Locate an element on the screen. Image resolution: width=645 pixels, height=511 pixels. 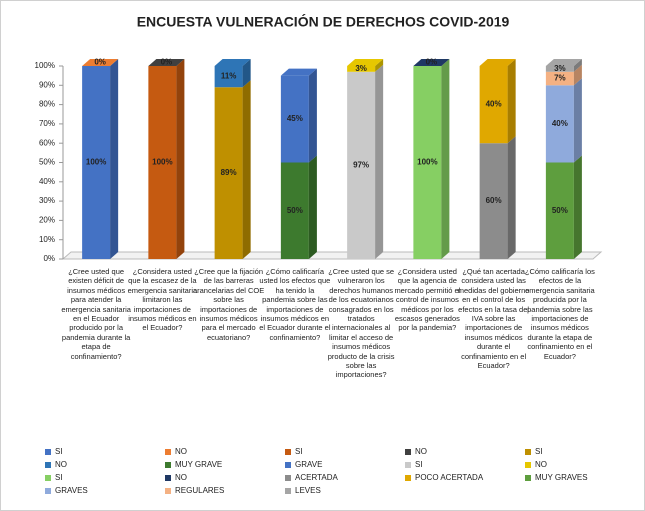
legend-item: MUY GRAVES is located at coordinates (556, 477).